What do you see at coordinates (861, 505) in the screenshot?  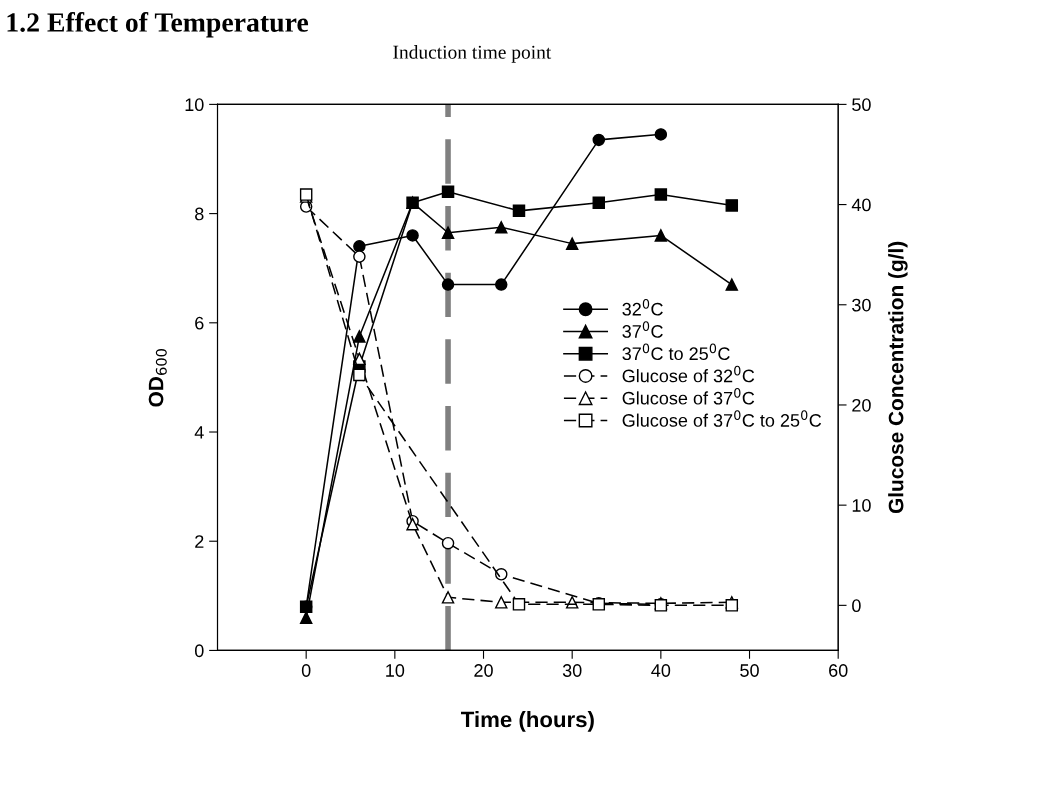 I see `y2-tick-label: 10` at bounding box center [861, 505].